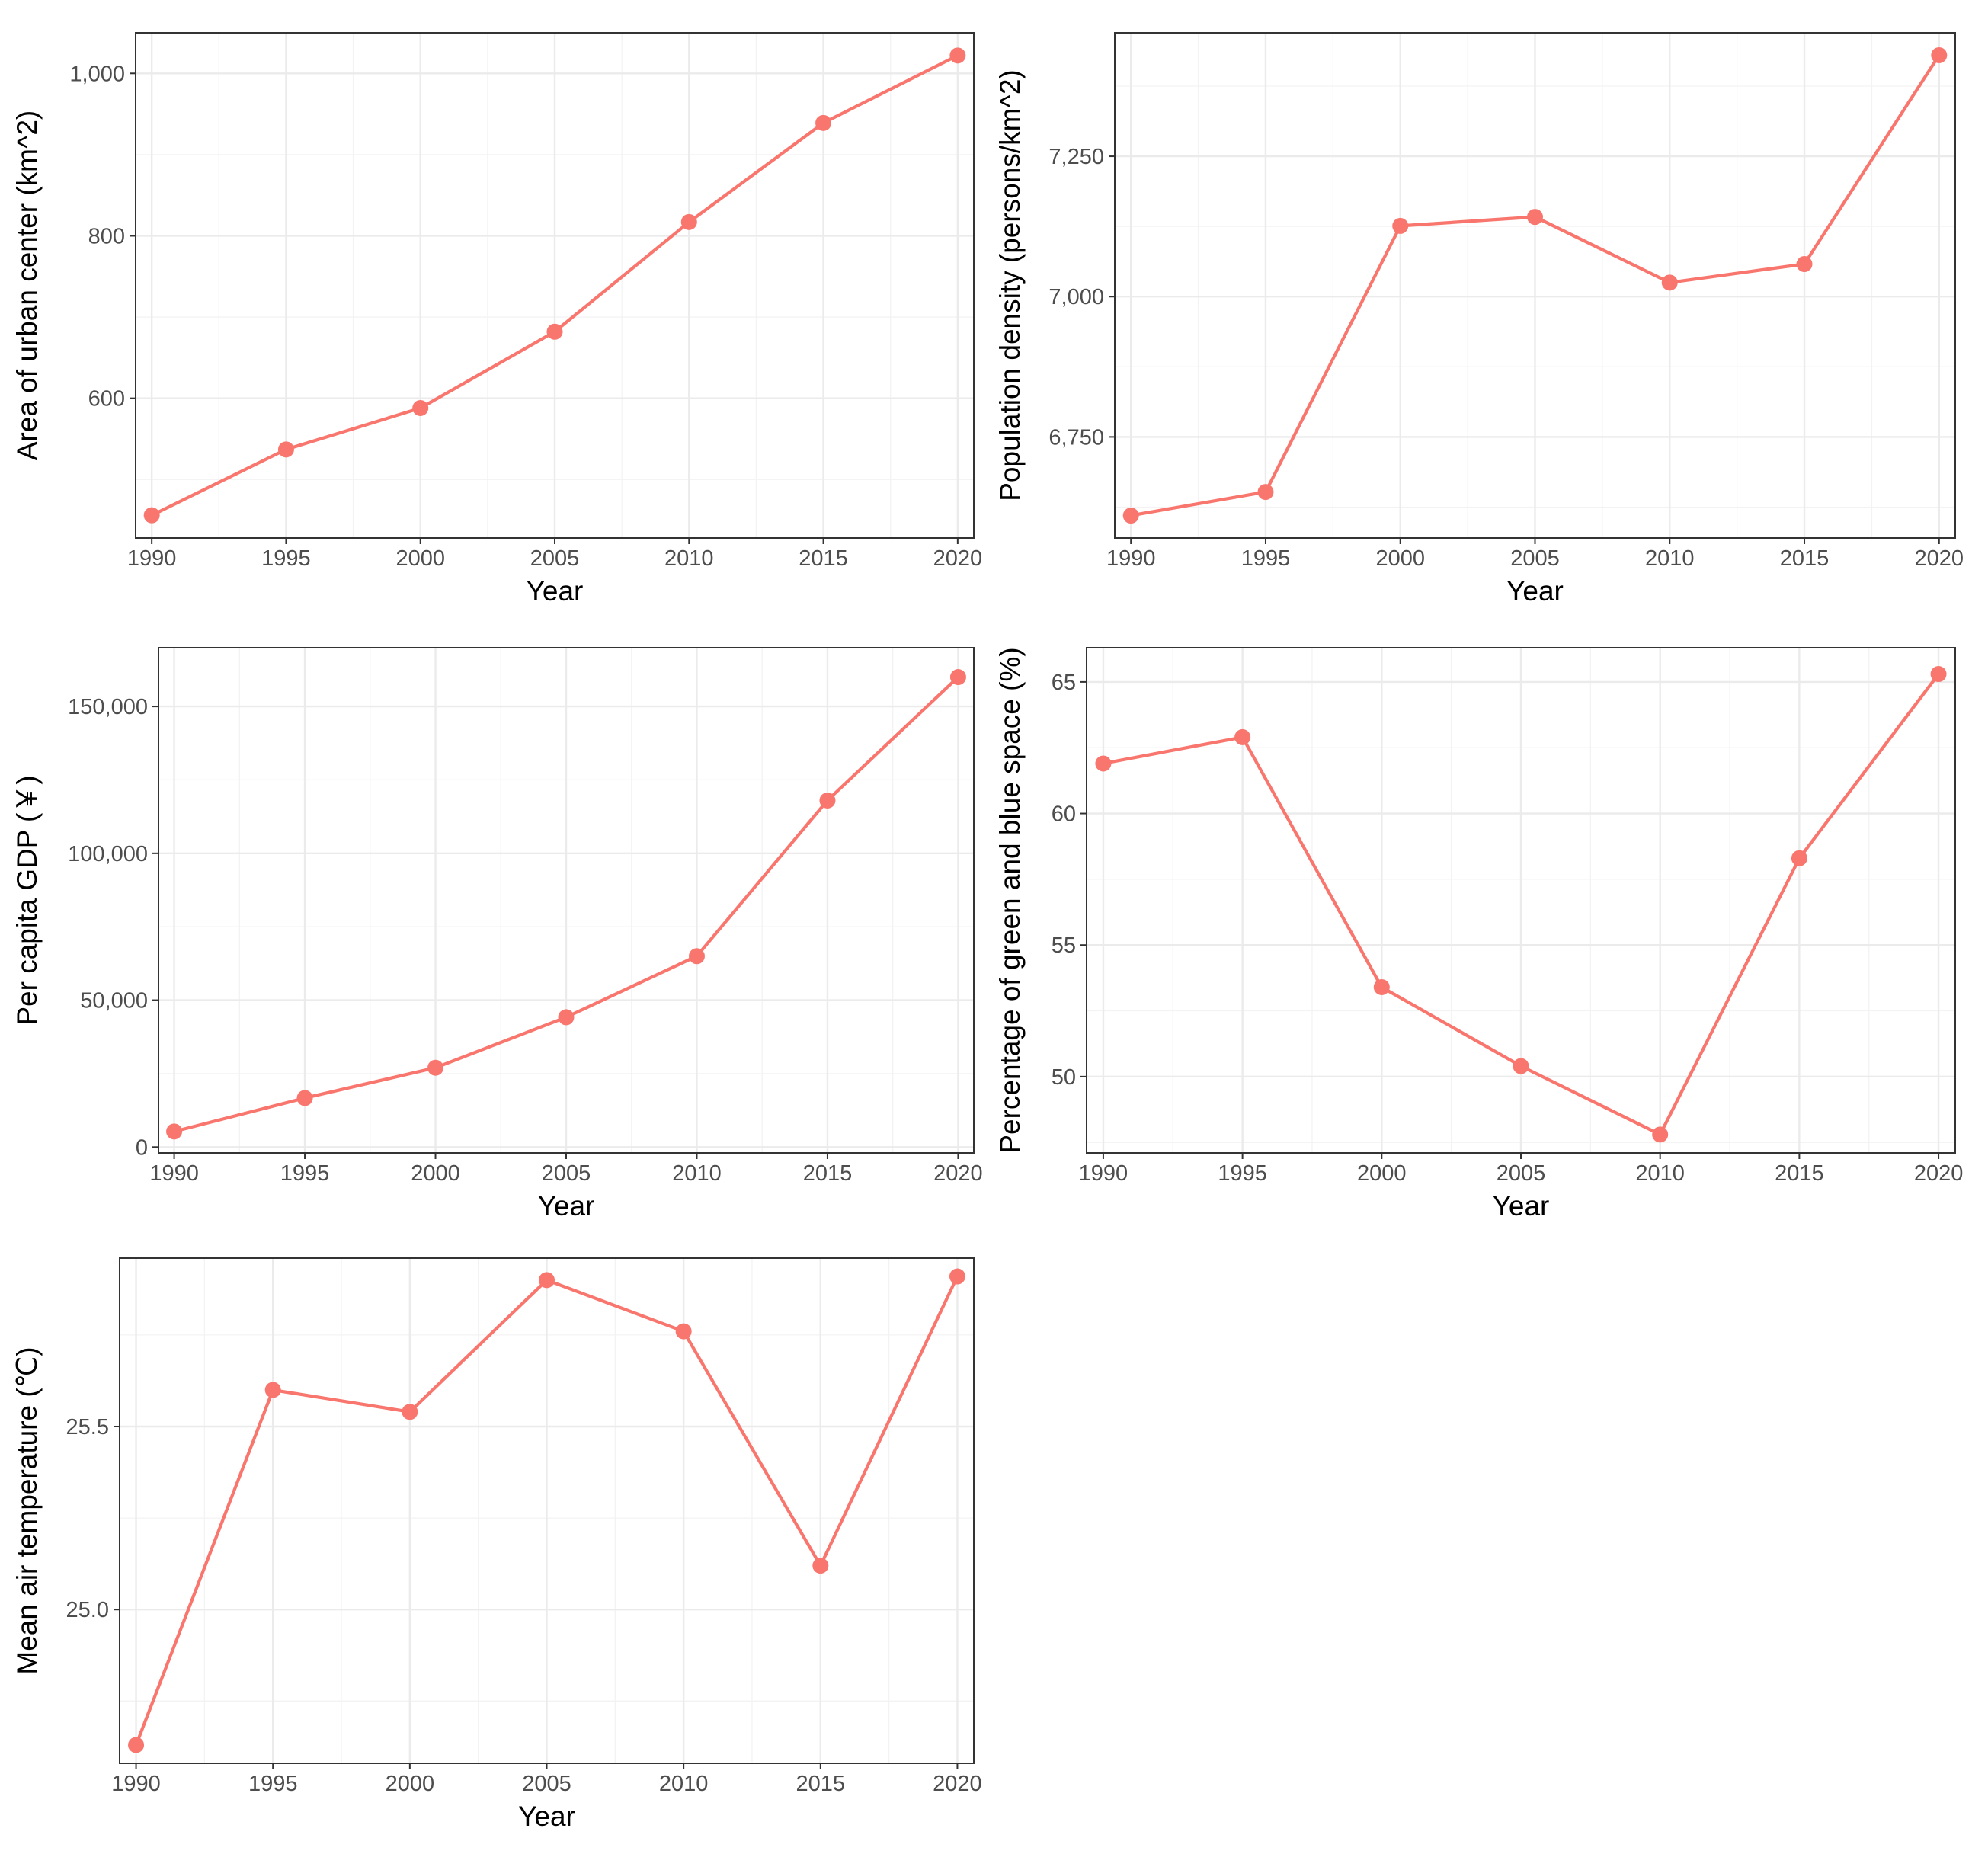  I want to click on y-tick-label: 150,000, so click(108, 707).